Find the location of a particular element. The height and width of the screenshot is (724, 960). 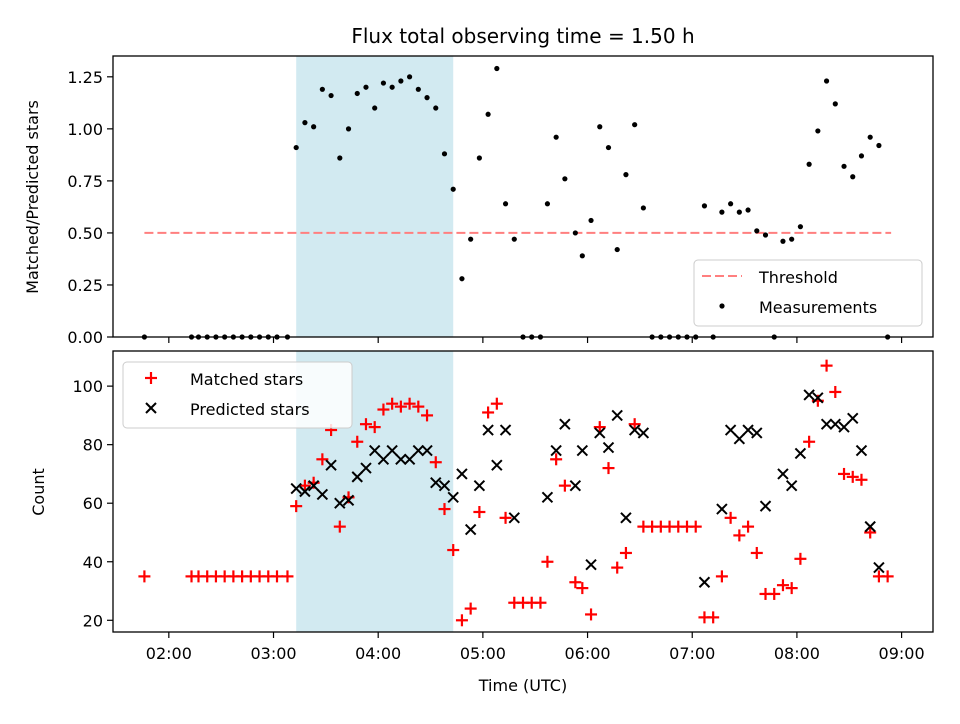

top-y-tick-label: 0.50 is located at coordinates (85, 233).